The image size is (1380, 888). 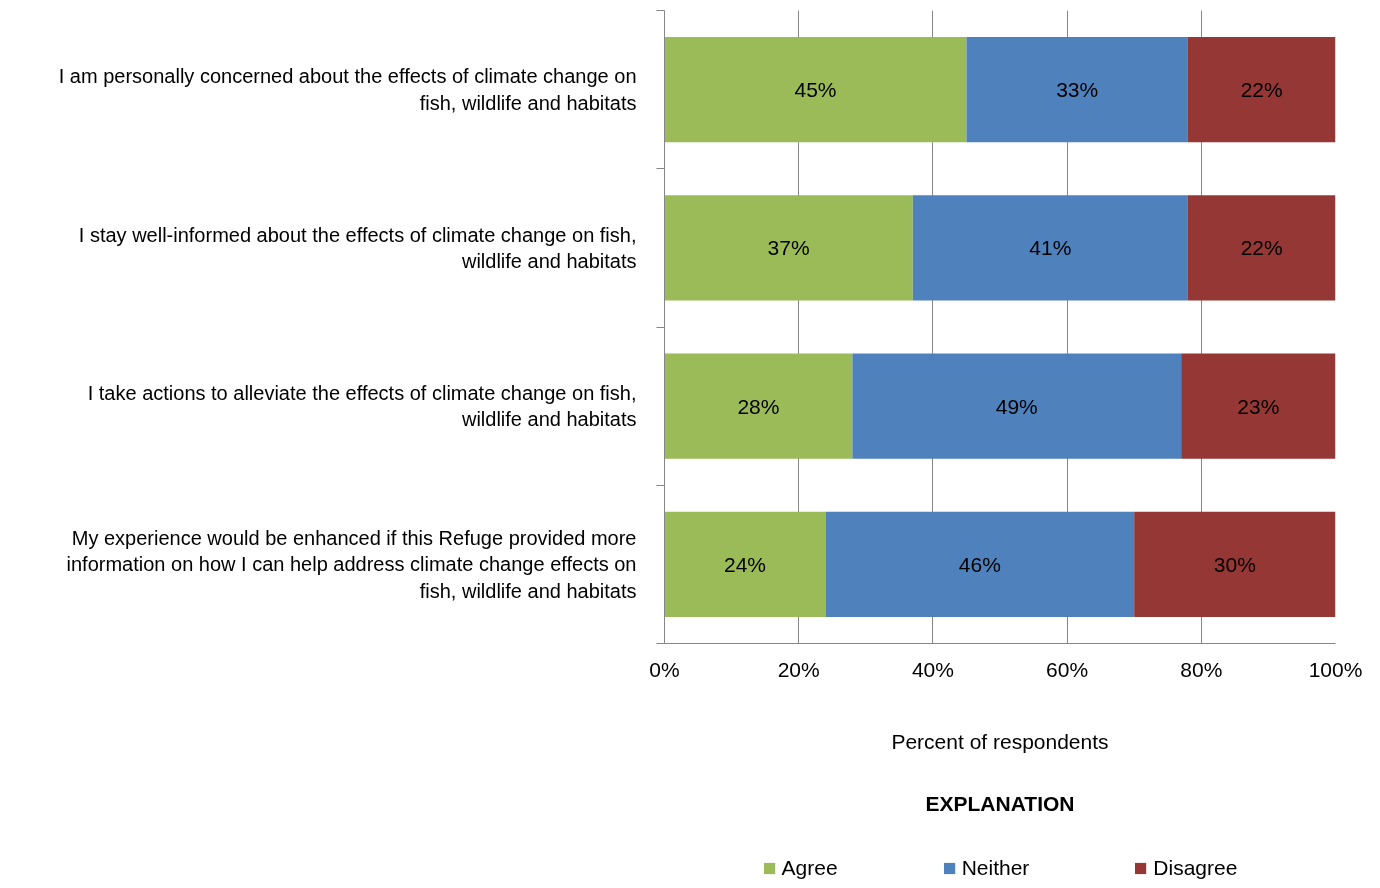 What do you see at coordinates (809, 868) in the screenshot?
I see `legend-label: Agree` at bounding box center [809, 868].